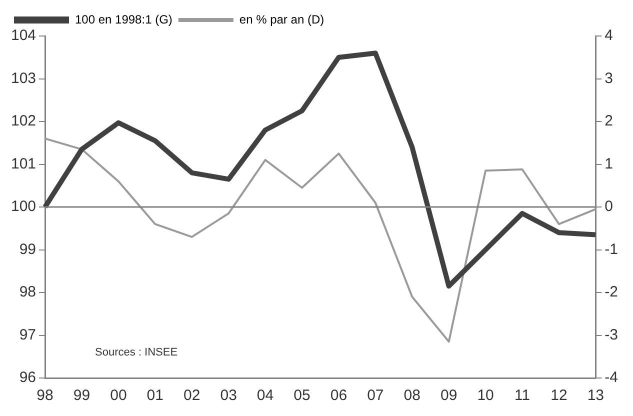  Describe the element at coordinates (27, 377) in the screenshot. I see `y-tick-label: 96` at that location.